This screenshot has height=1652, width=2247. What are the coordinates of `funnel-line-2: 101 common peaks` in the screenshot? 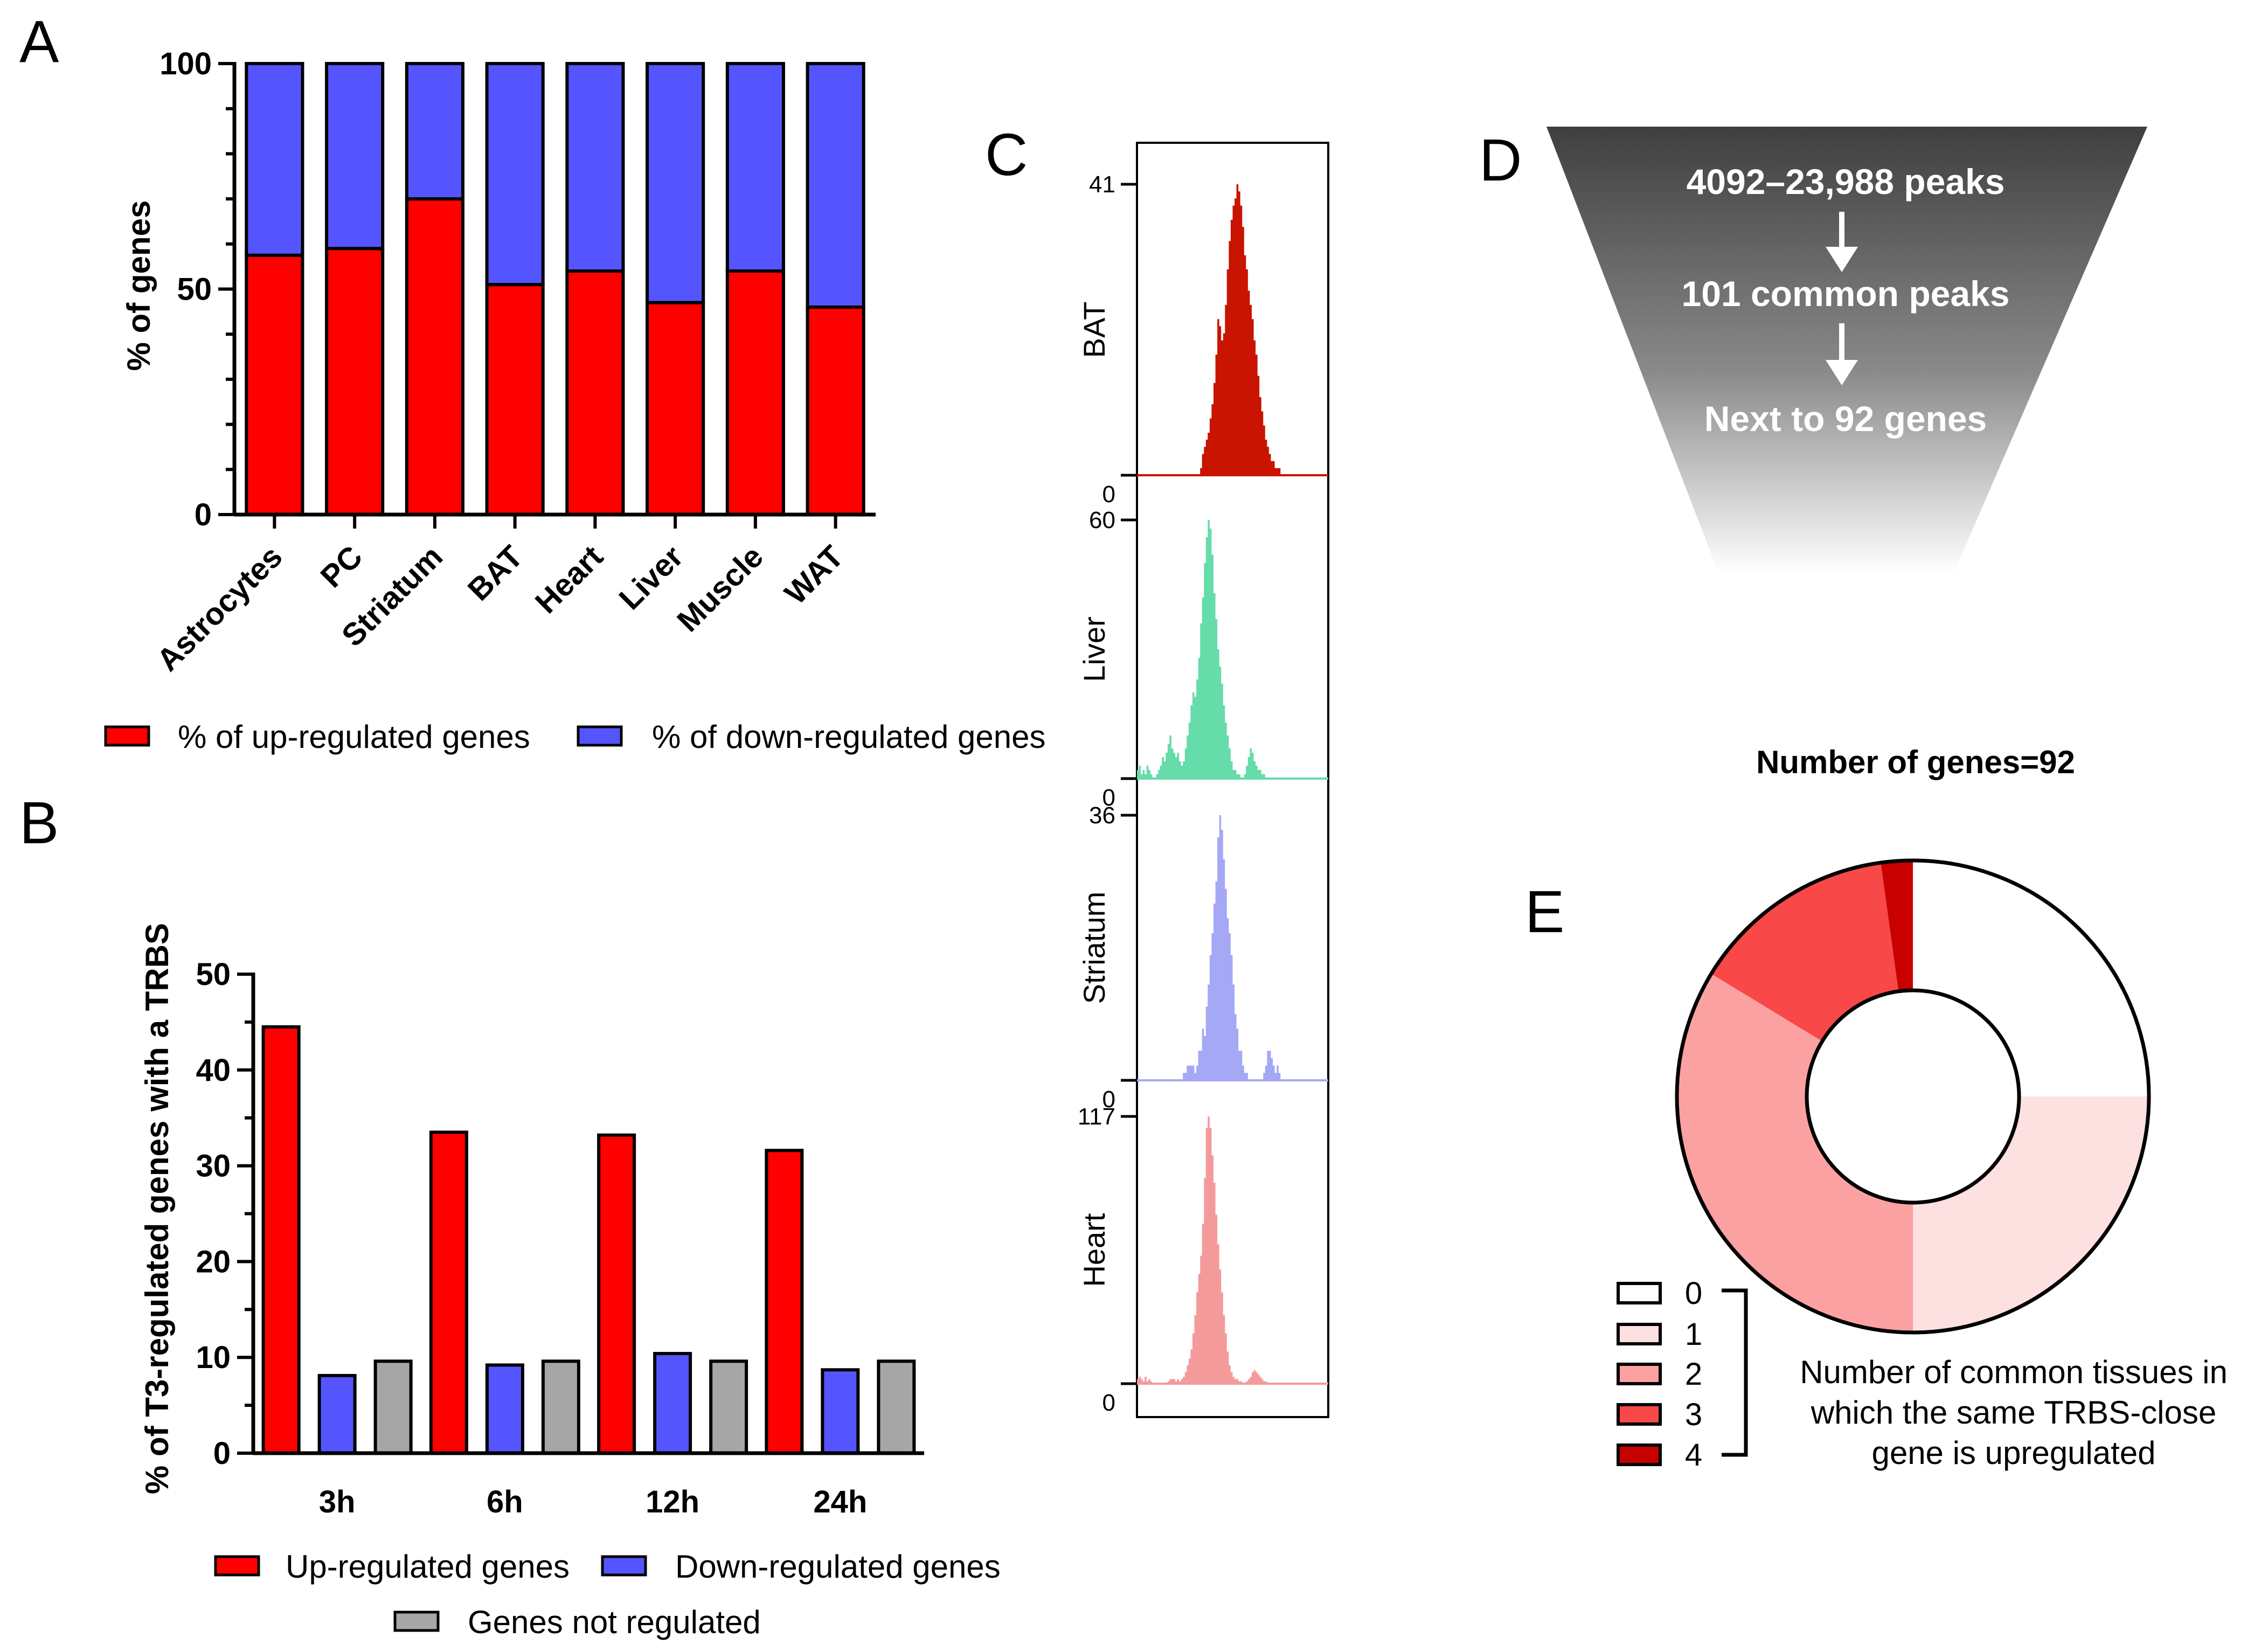 It's located at (1846, 294).